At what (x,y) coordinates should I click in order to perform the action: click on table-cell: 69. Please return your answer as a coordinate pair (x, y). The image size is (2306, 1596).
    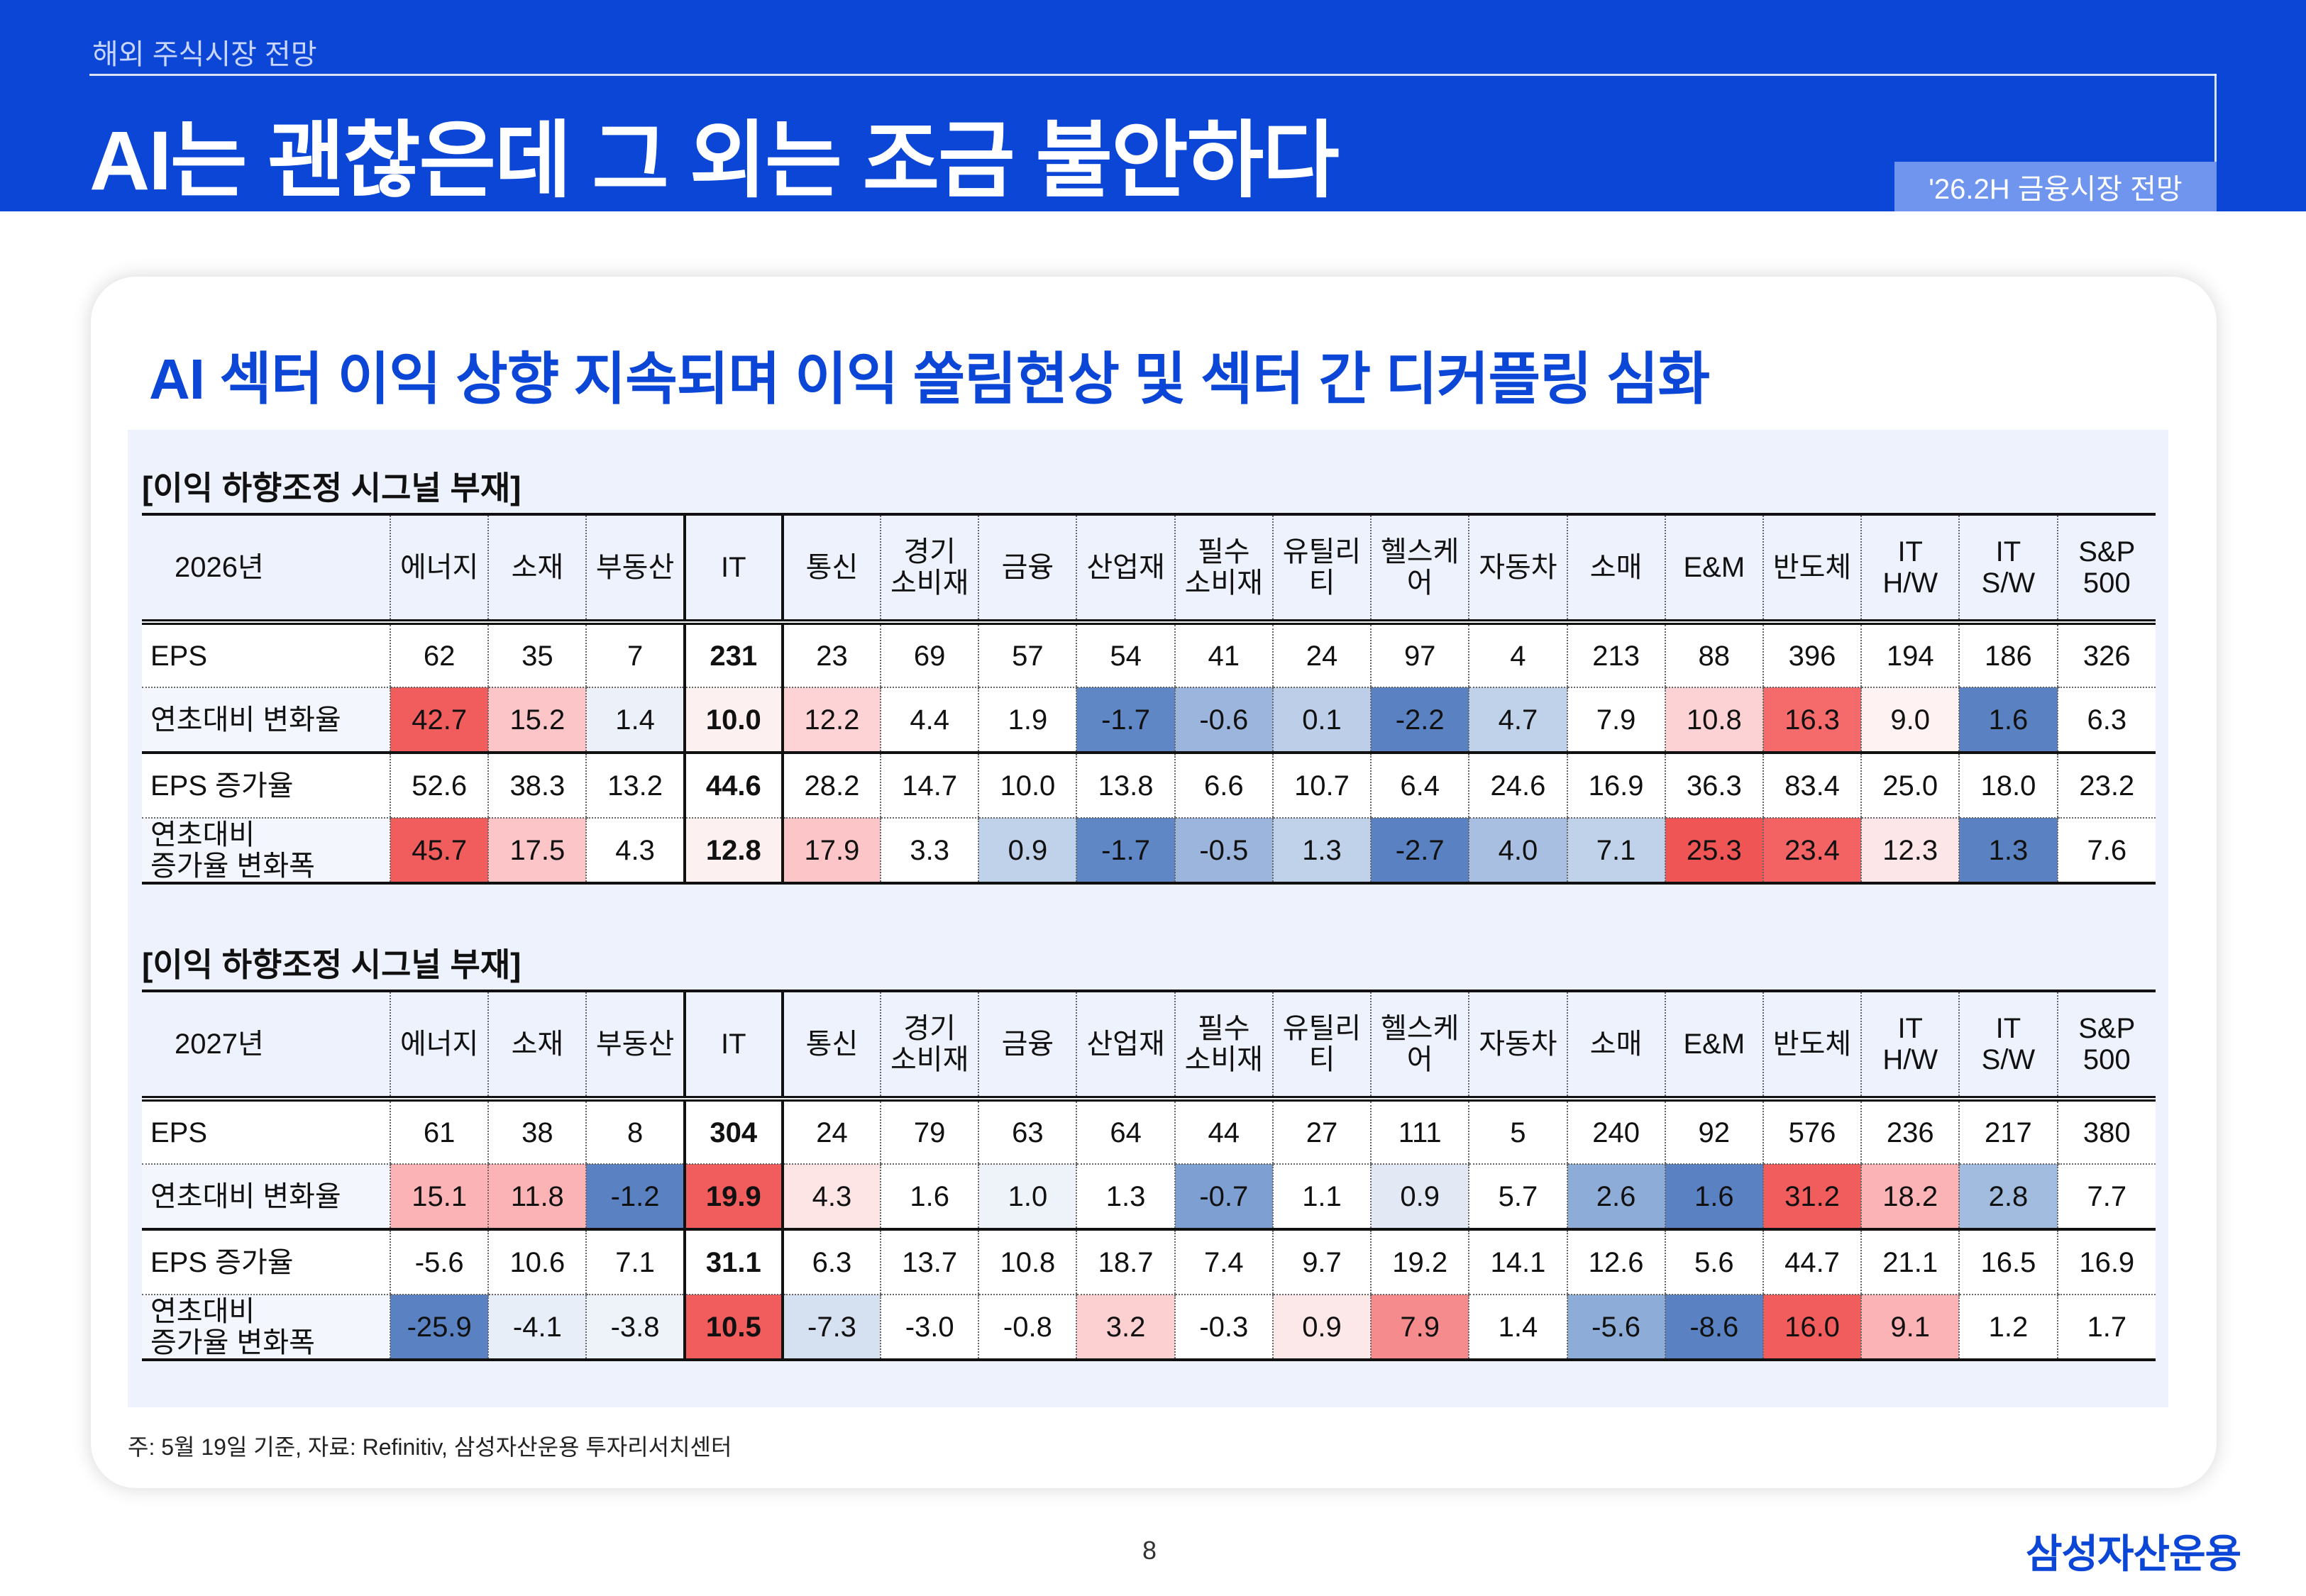
    Looking at the image, I should click on (930, 655).